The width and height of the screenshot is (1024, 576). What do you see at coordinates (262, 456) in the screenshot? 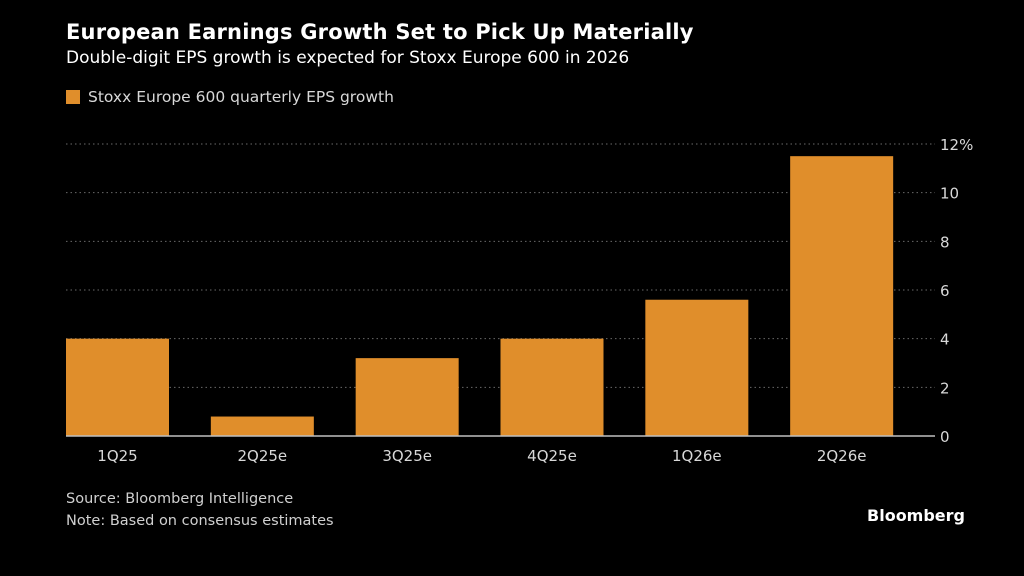
I see `x-tick-label: 2Q25e` at bounding box center [262, 456].